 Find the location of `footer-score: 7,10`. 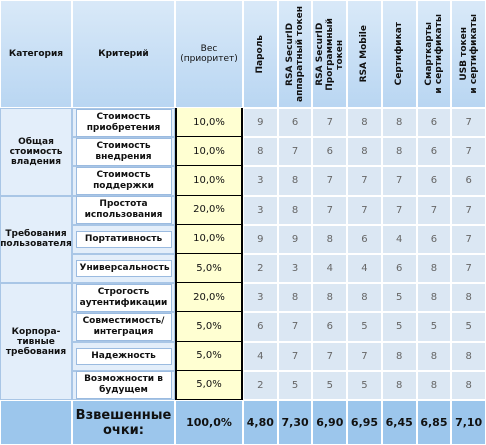

footer-score: 7,10 is located at coordinates (468, 422).